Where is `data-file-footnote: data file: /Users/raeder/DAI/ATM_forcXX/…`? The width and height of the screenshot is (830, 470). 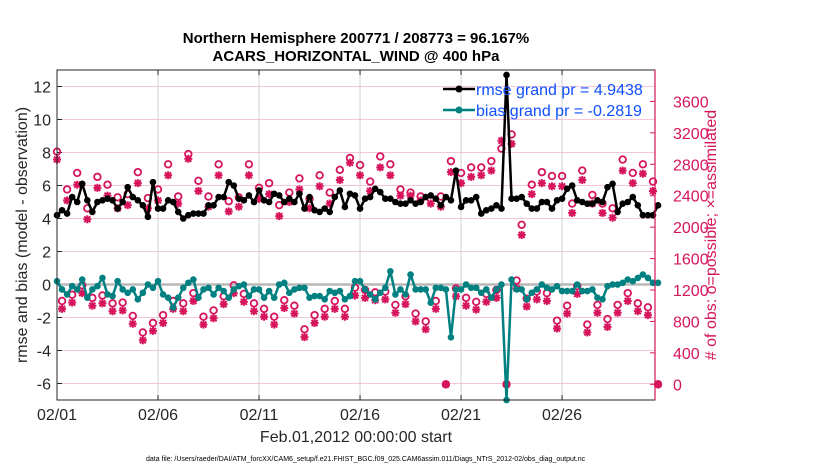 data-file-footnote: data file: /Users/raeder/DAI/ATM_forcXX/… is located at coordinates (366, 459).